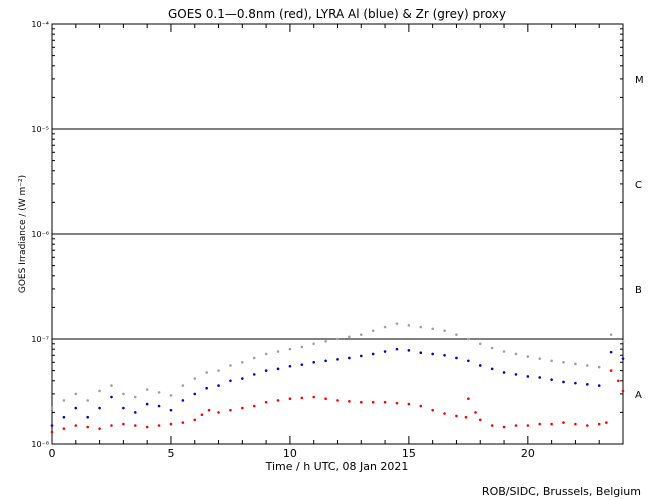 The image size is (650, 500). What do you see at coordinates (337, 466) in the screenshot?
I see `x-axis-label: Time / h UTC, 08 Jan 2021` at bounding box center [337, 466].